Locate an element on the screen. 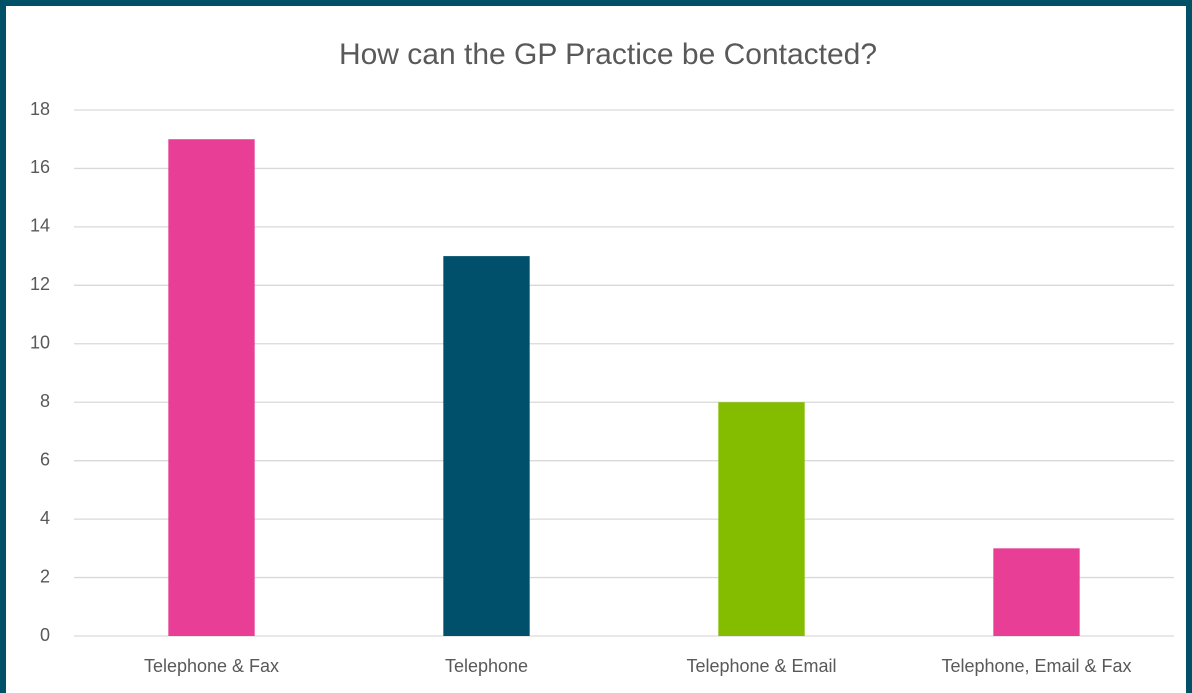 The width and height of the screenshot is (1192, 693). chart-title: How can the GP Practice be Contacted? is located at coordinates (608, 54).